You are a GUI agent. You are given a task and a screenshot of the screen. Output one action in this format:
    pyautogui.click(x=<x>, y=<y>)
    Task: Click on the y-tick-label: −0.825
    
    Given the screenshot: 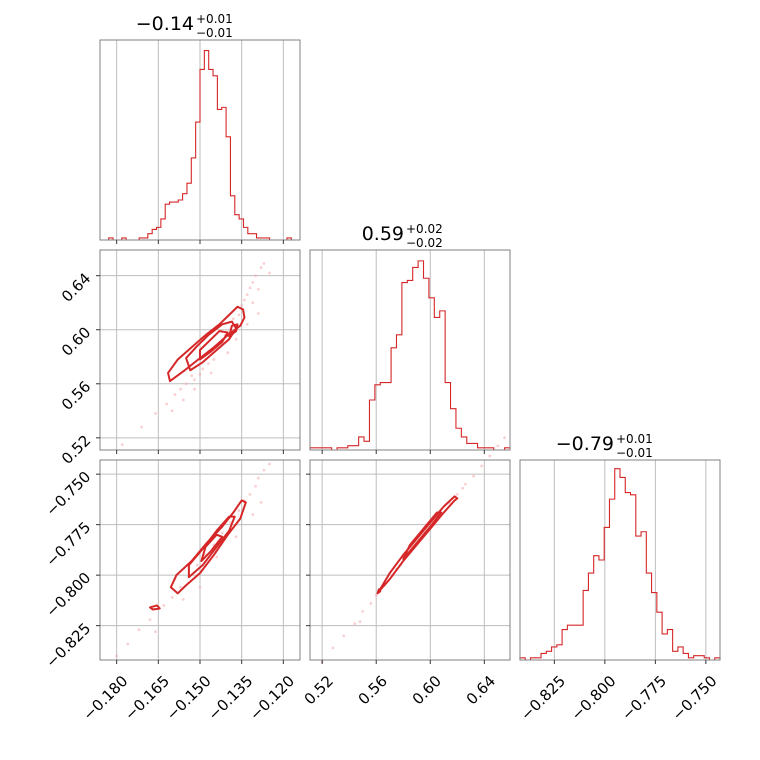 What is the action you would take?
    pyautogui.click(x=68, y=645)
    